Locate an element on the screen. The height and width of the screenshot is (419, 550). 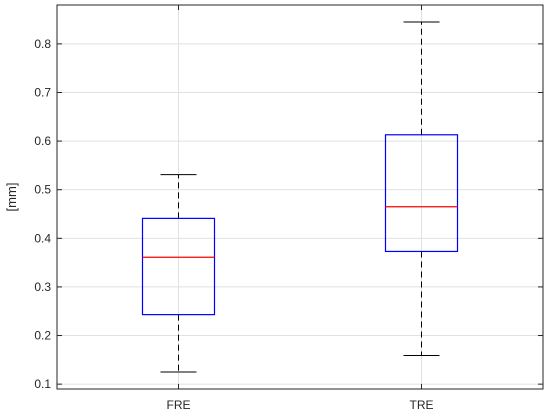
y-tick-label: 0.4 is located at coordinates (42, 238).